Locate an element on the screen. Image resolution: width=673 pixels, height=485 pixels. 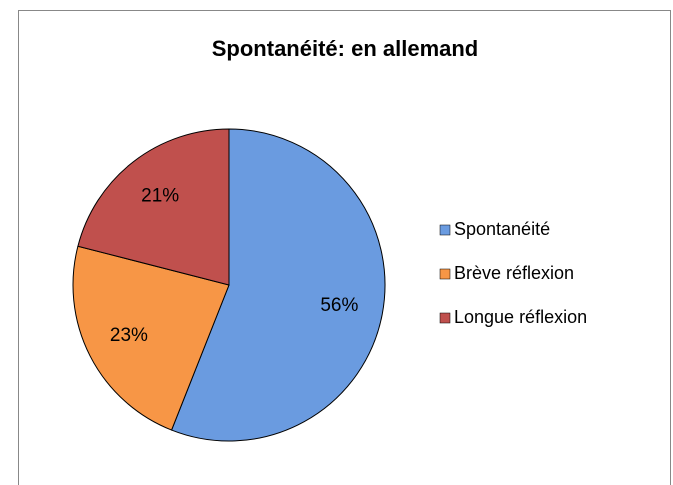
legend-label: Longue réflexion is located at coordinates (520, 317).